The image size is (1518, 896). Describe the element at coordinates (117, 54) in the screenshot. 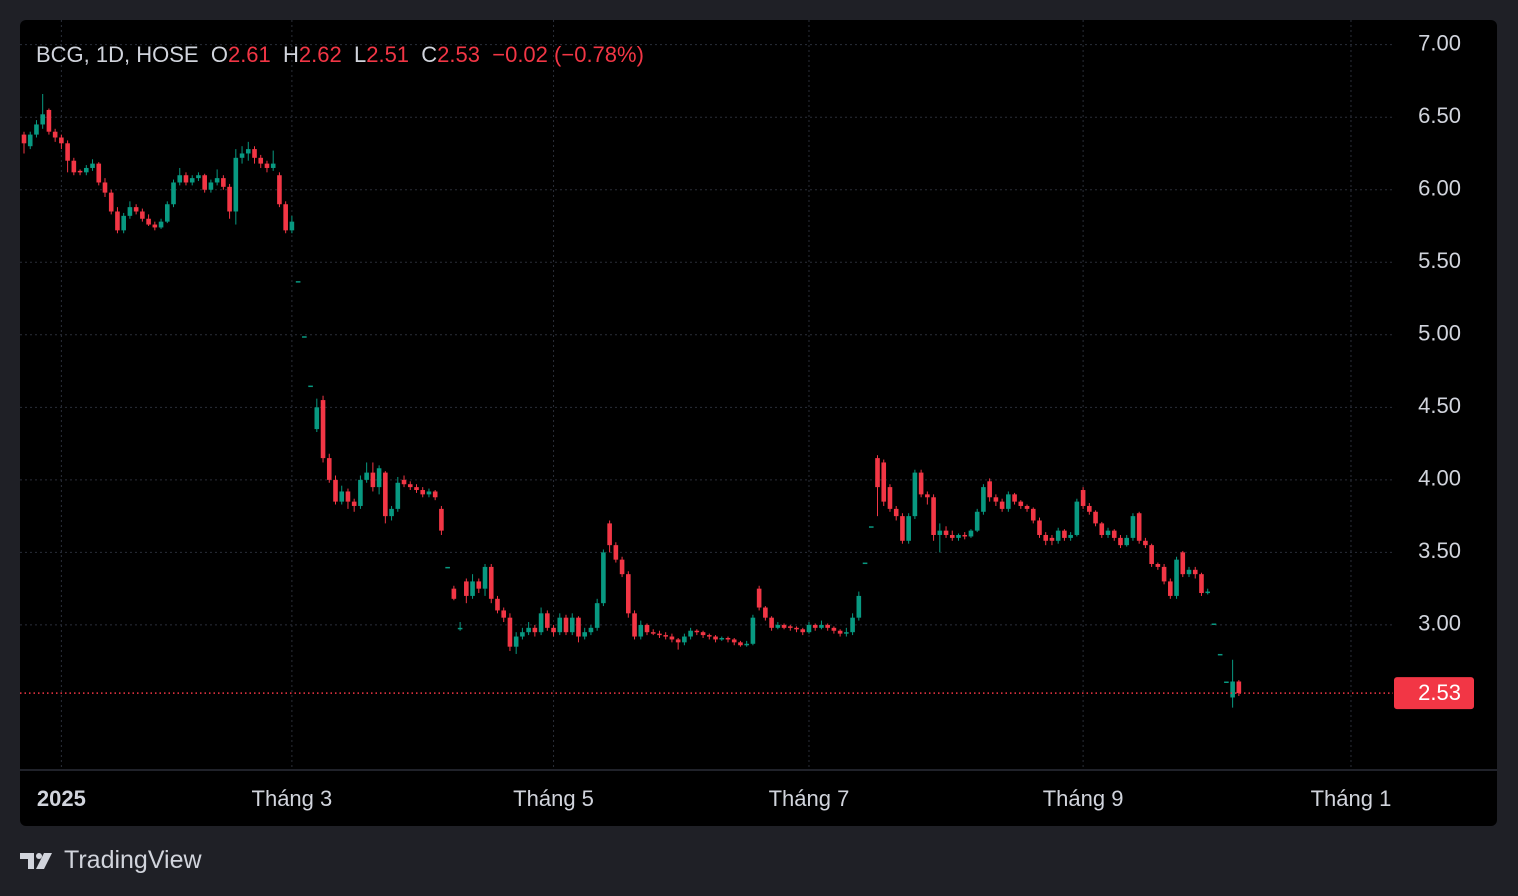

I see `symbol: BCG, 1D, HOSE` at that location.